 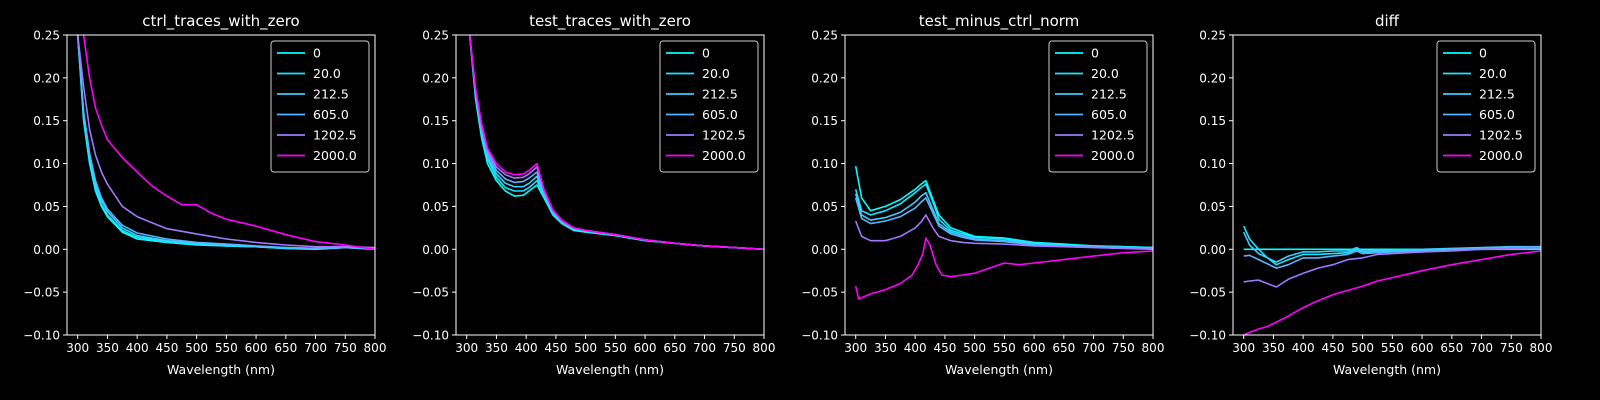 What do you see at coordinates (999, 21) in the screenshot?
I see `chart-title: test_minus_ctrl_norm` at bounding box center [999, 21].